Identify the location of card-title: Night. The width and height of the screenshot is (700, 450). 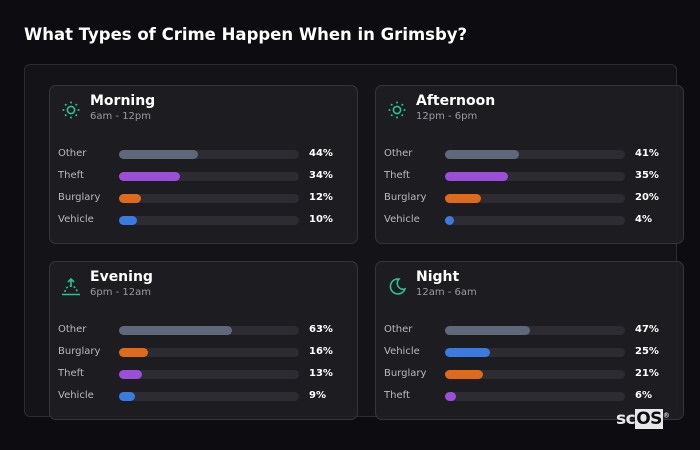
(438, 277).